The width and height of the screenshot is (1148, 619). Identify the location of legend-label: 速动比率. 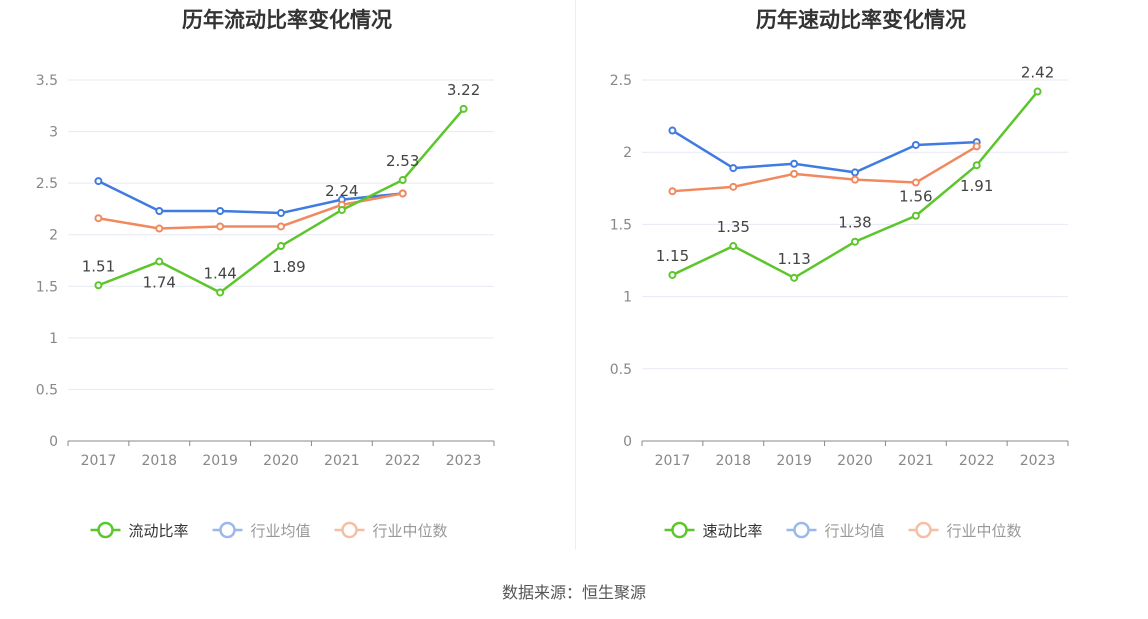
(733, 531).